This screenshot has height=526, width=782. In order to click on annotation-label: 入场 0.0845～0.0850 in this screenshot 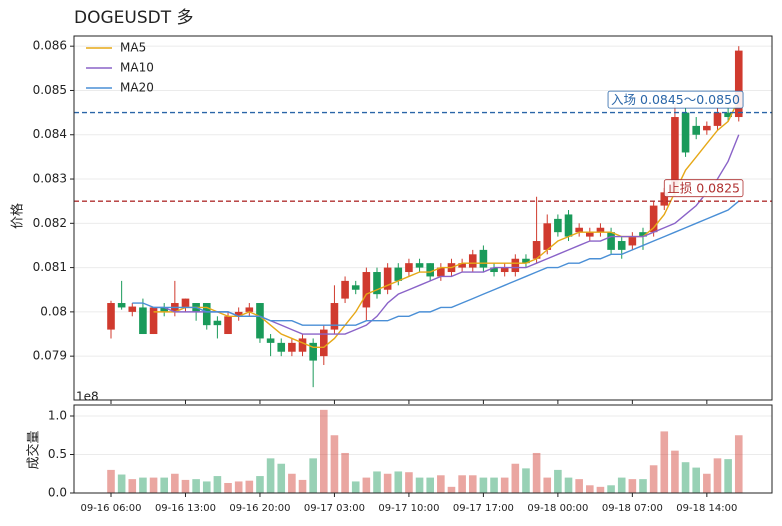, I will do `click(675, 99)`.